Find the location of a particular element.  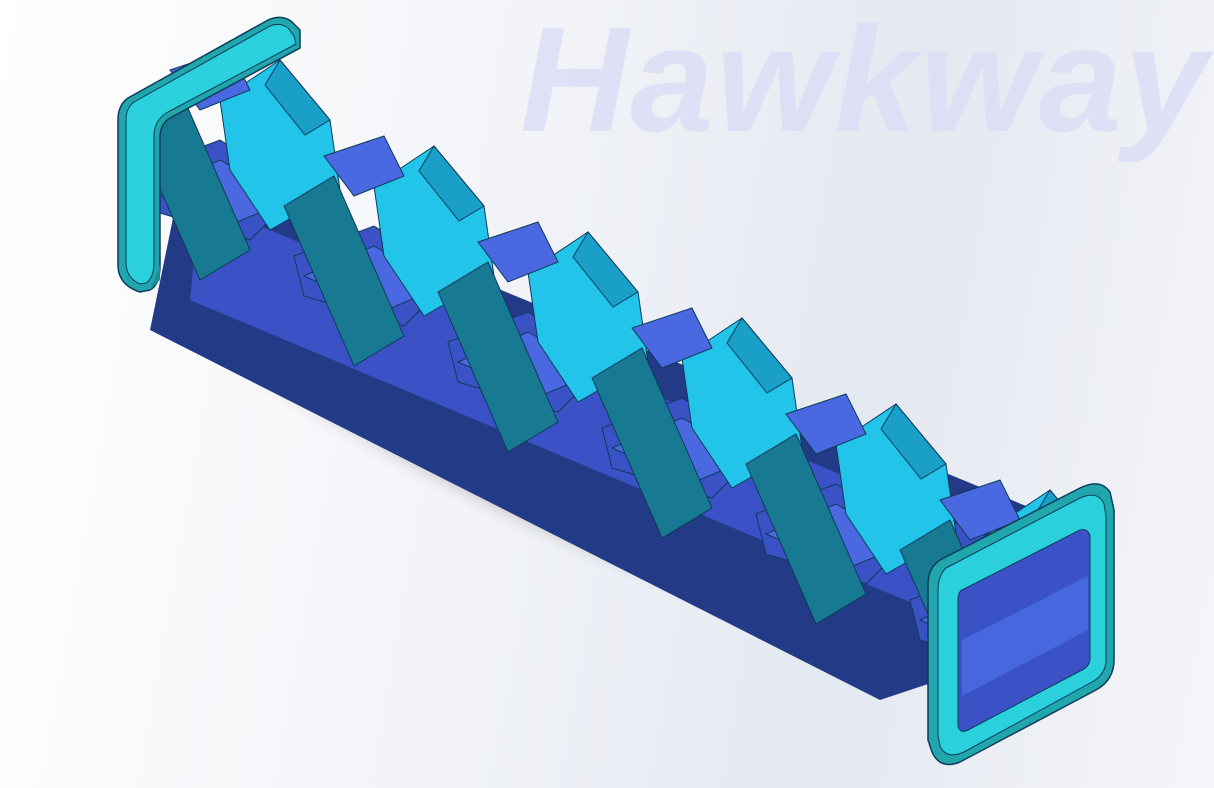

left-end-ring is located at coordinates (209, 154).